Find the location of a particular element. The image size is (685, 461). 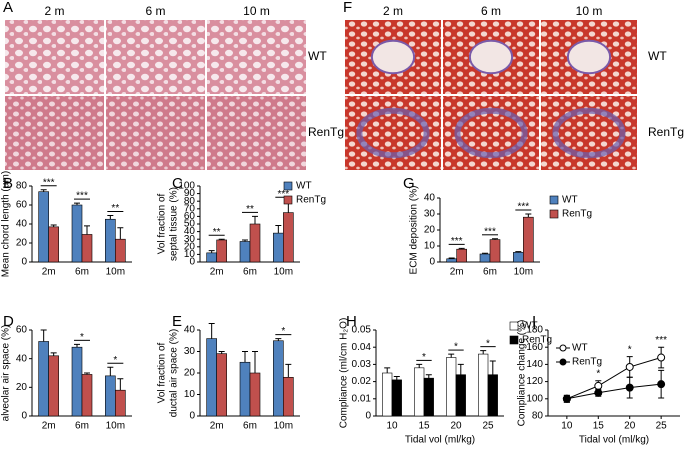

column-label: 2 m is located at coordinates (393, 11).